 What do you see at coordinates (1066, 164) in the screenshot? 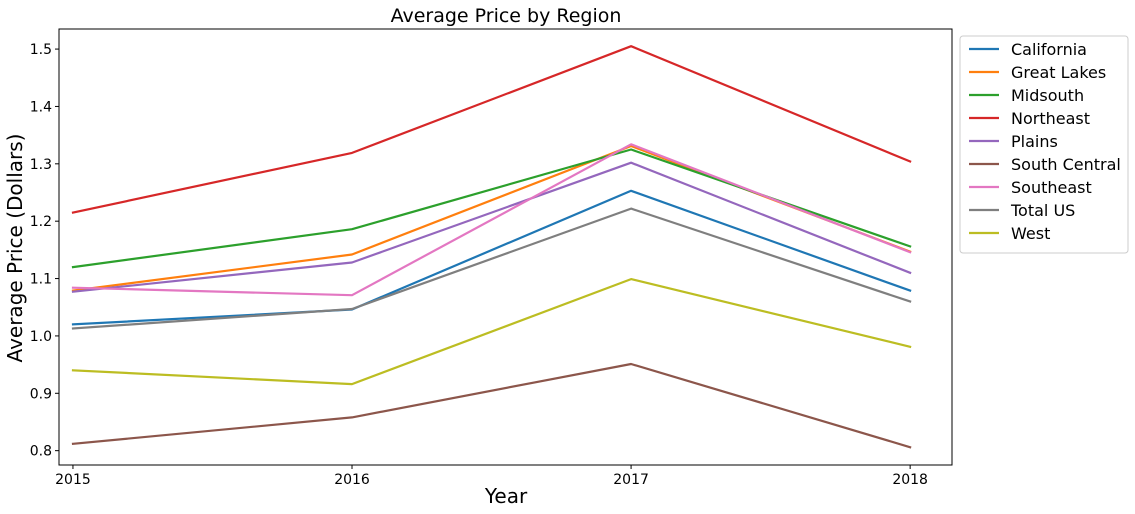
I see `legend-label: South Central` at bounding box center [1066, 164].